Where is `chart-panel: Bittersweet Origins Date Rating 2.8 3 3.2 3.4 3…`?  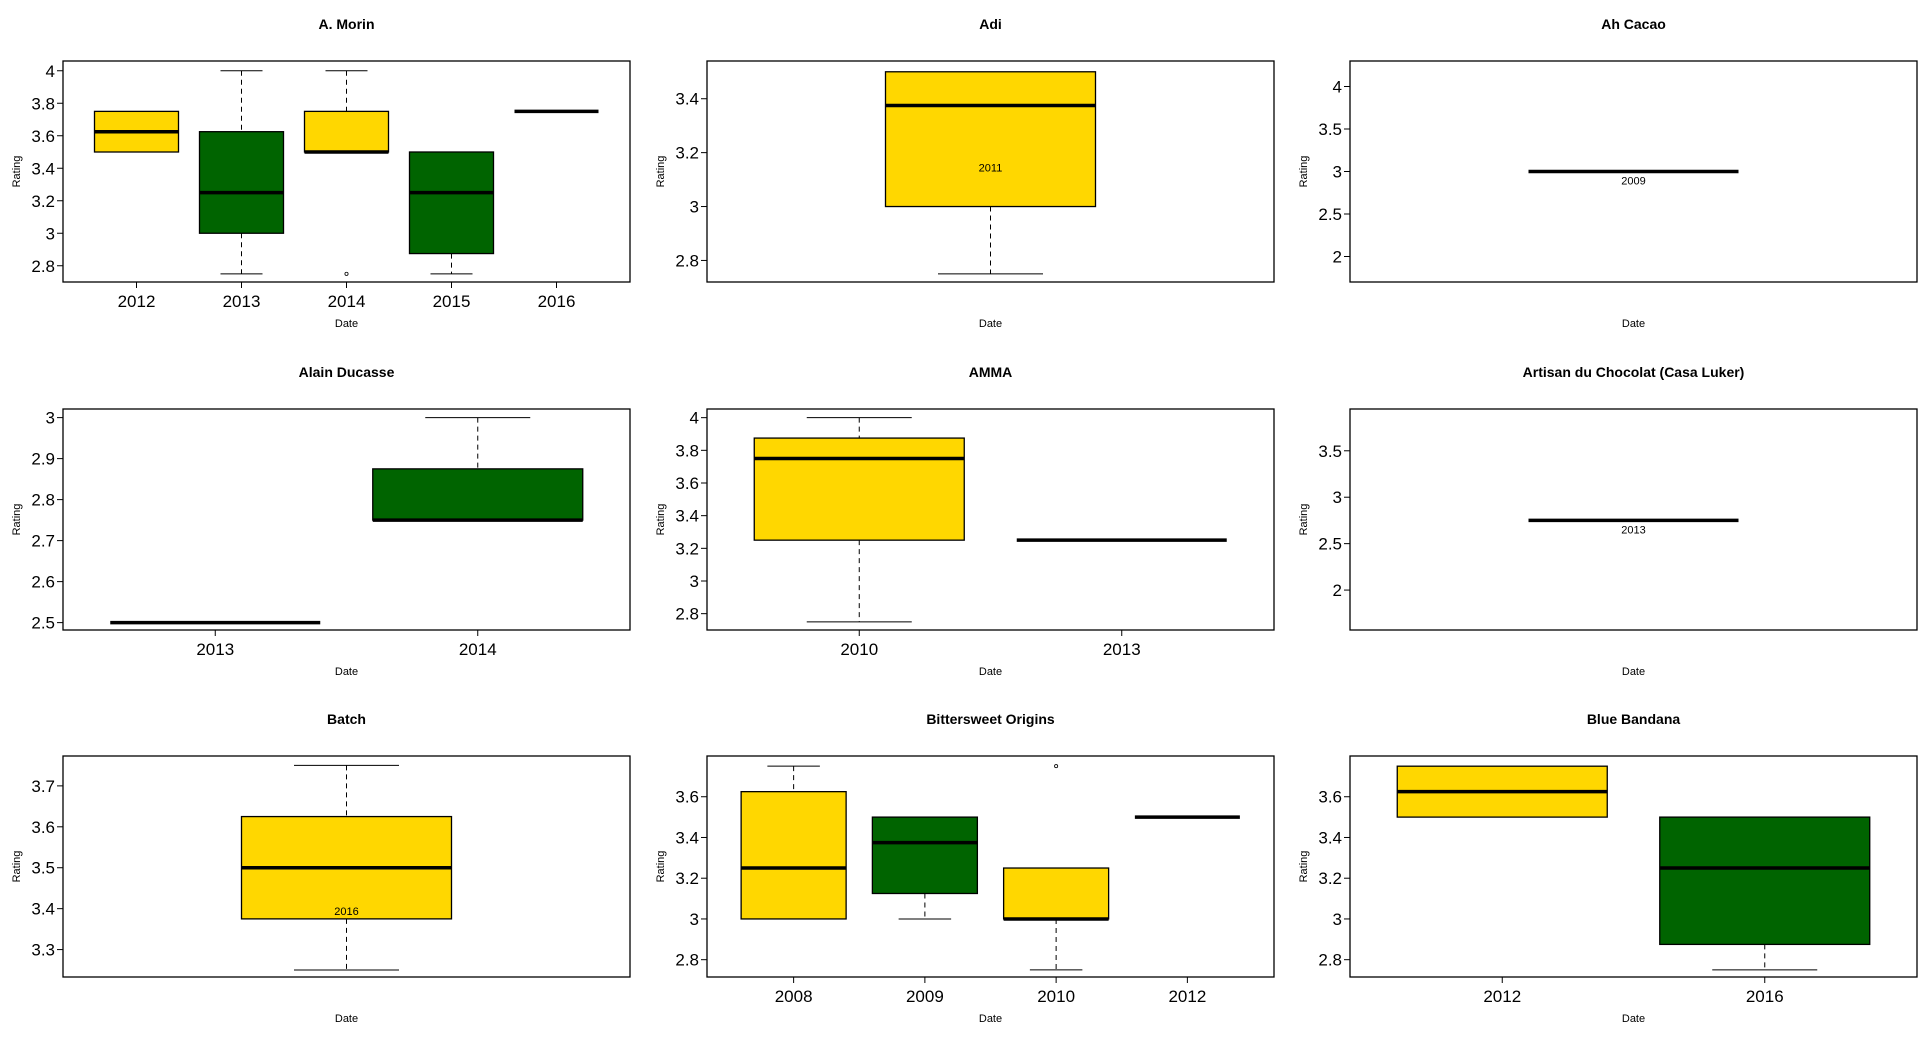 chart-panel: Bittersweet Origins Date Rating 2.8 3 3.2 3.4 3… is located at coordinates (965, 868).